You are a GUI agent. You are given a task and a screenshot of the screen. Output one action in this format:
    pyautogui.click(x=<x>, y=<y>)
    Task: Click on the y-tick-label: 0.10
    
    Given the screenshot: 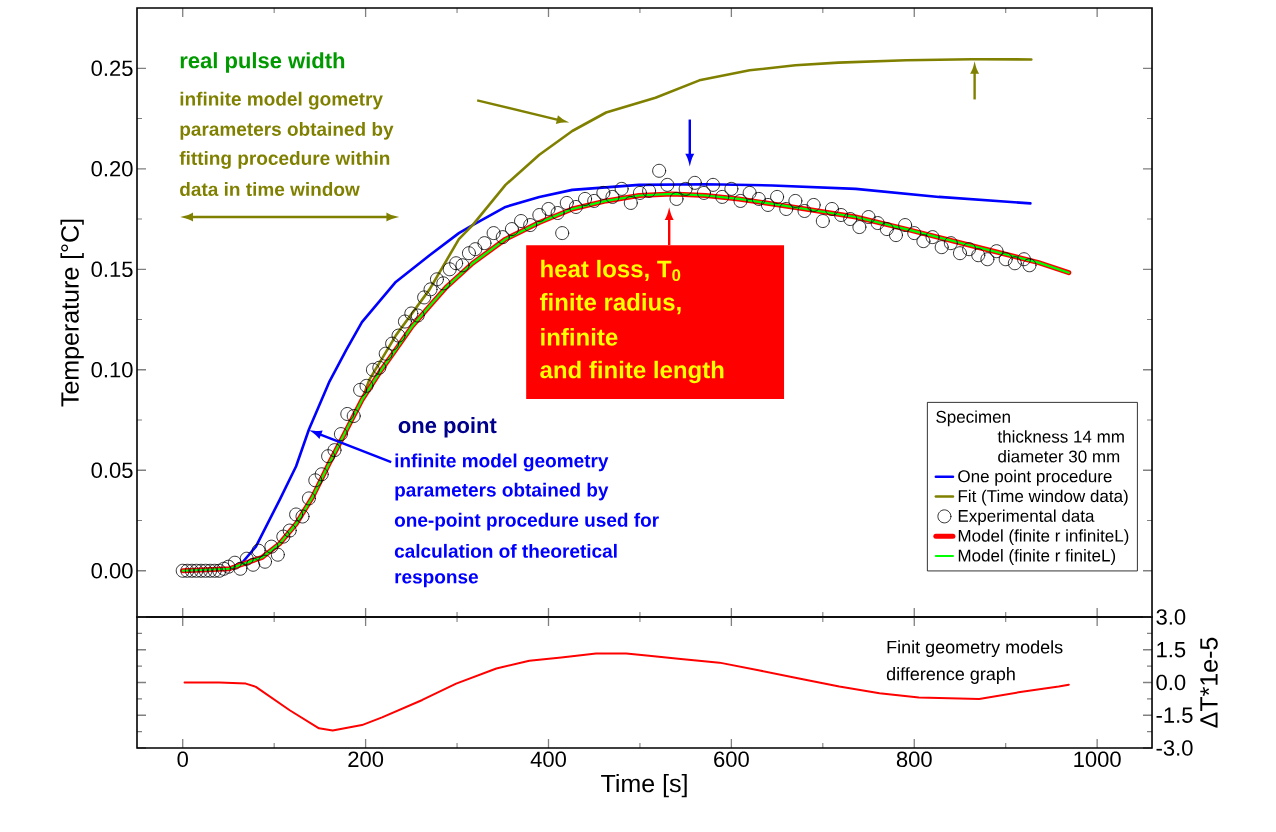 What is the action you would take?
    pyautogui.click(x=112, y=369)
    